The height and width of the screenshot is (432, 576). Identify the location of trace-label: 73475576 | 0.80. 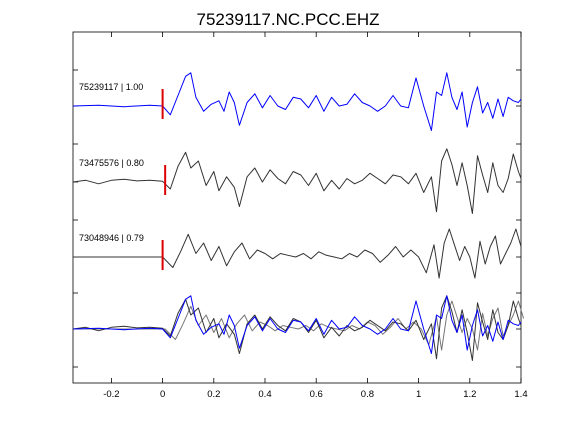
(111, 163).